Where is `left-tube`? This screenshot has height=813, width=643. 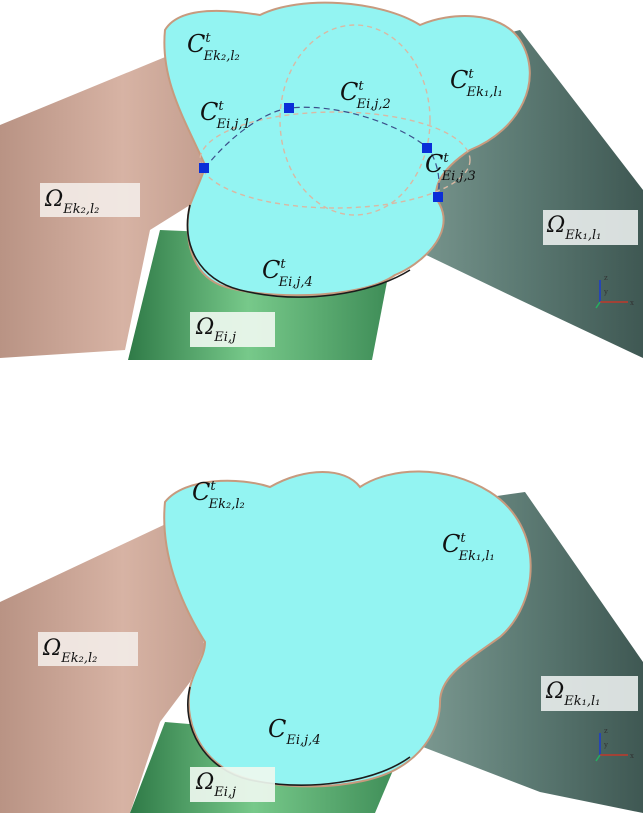
left-tube is located at coordinates (102, 667).